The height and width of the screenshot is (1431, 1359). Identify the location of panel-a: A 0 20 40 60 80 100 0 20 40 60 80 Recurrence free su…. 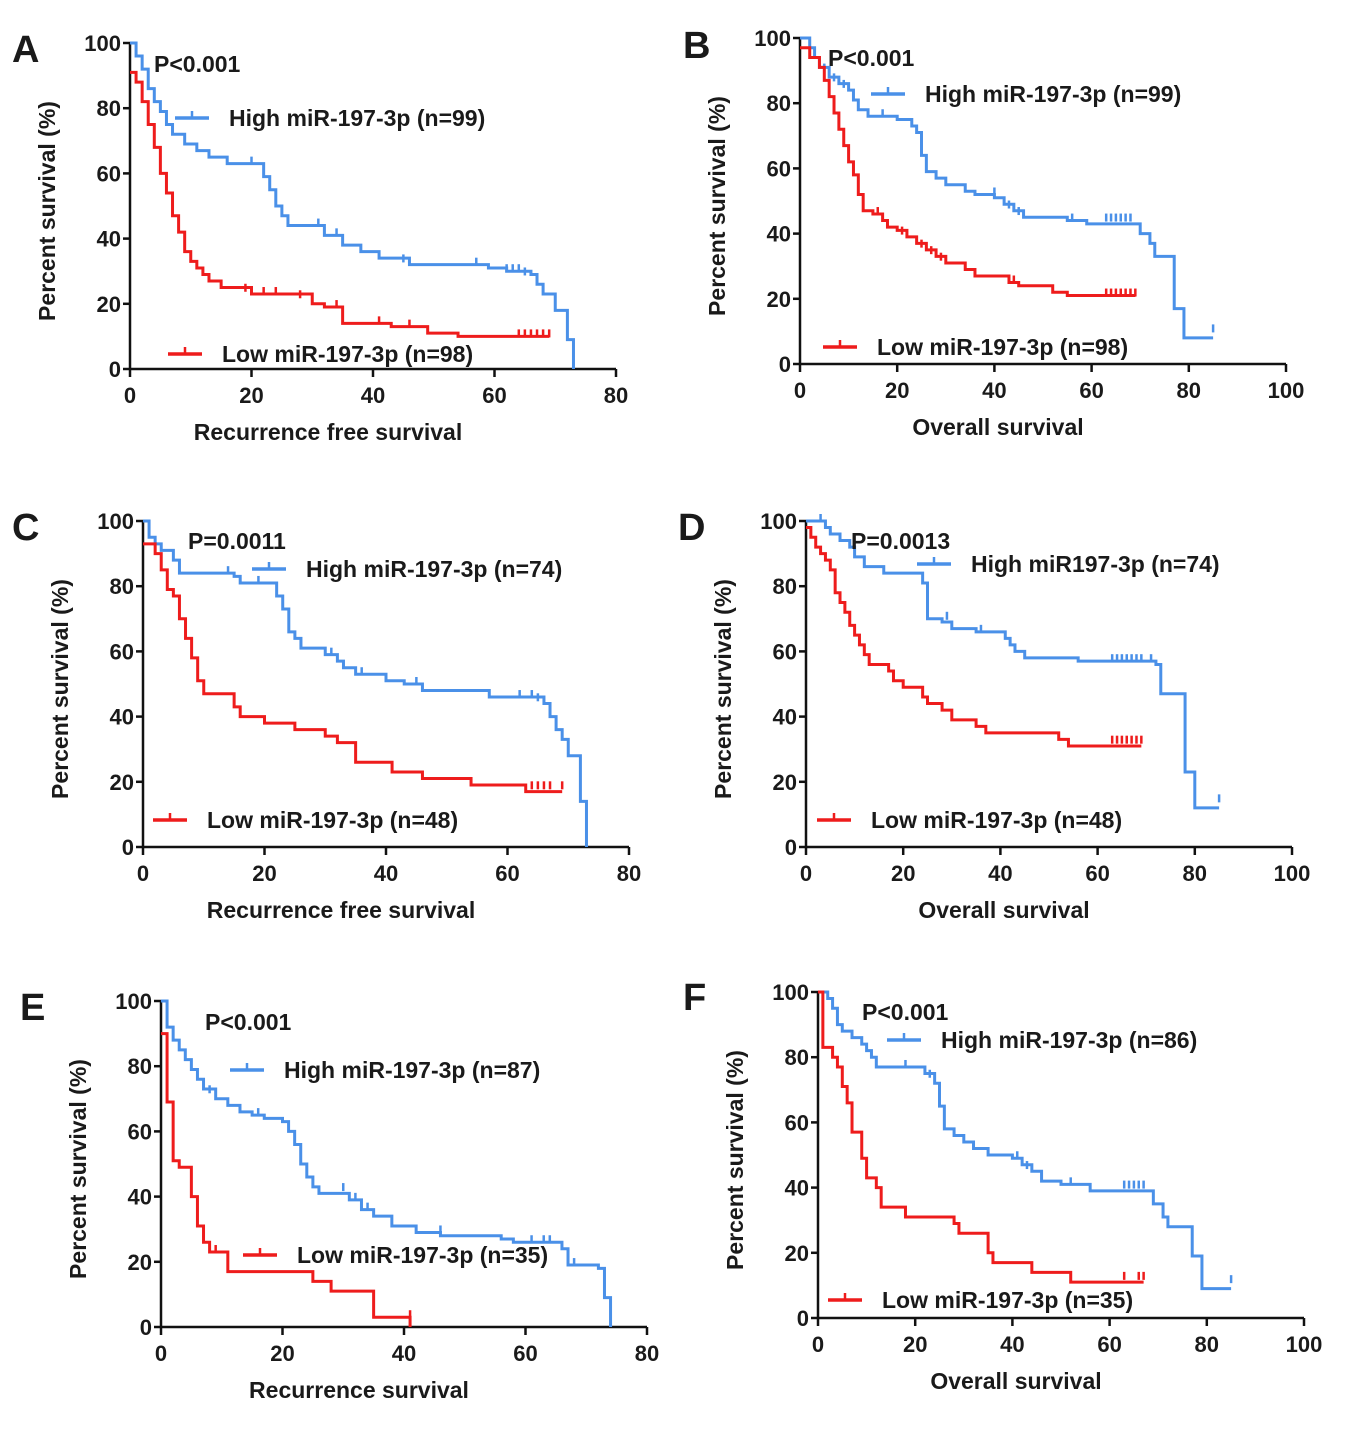
(320, 237).